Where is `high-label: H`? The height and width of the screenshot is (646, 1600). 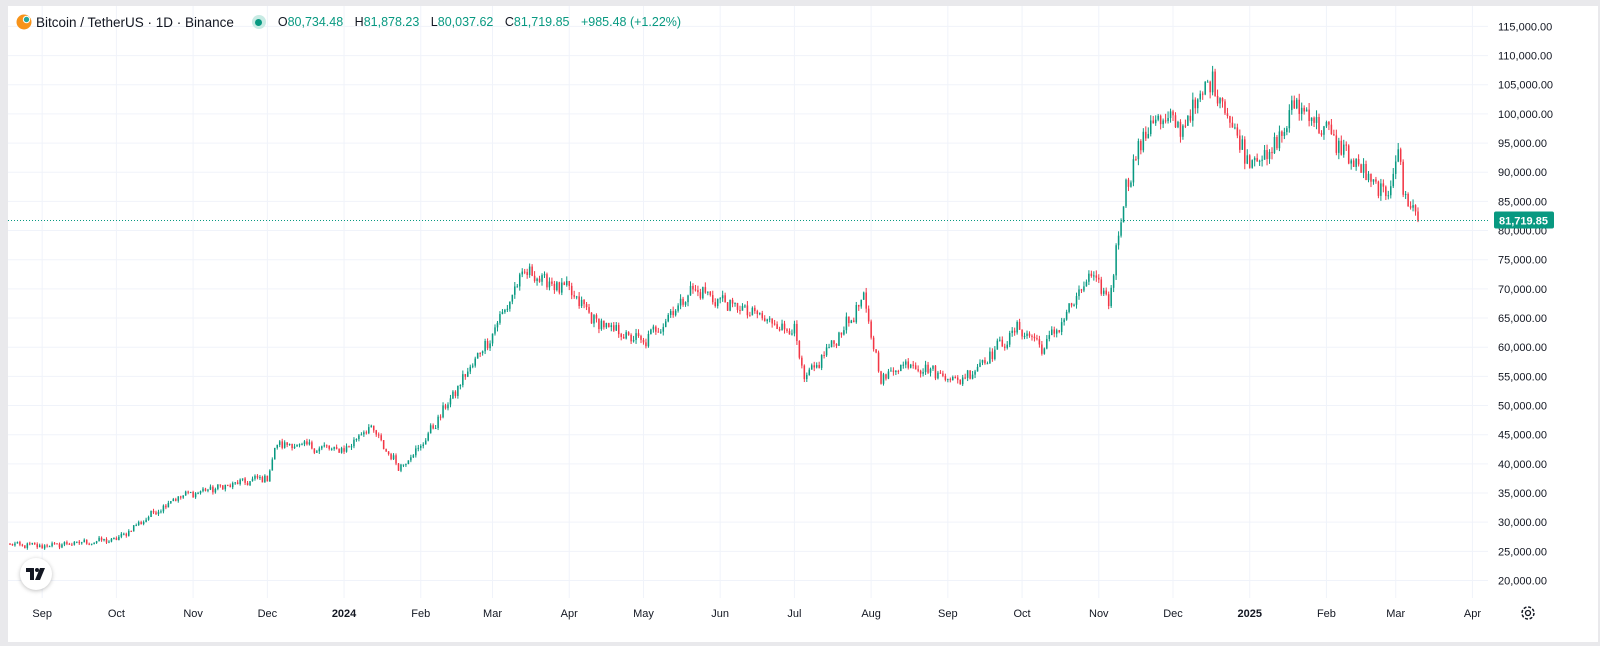
high-label: H is located at coordinates (359, 22).